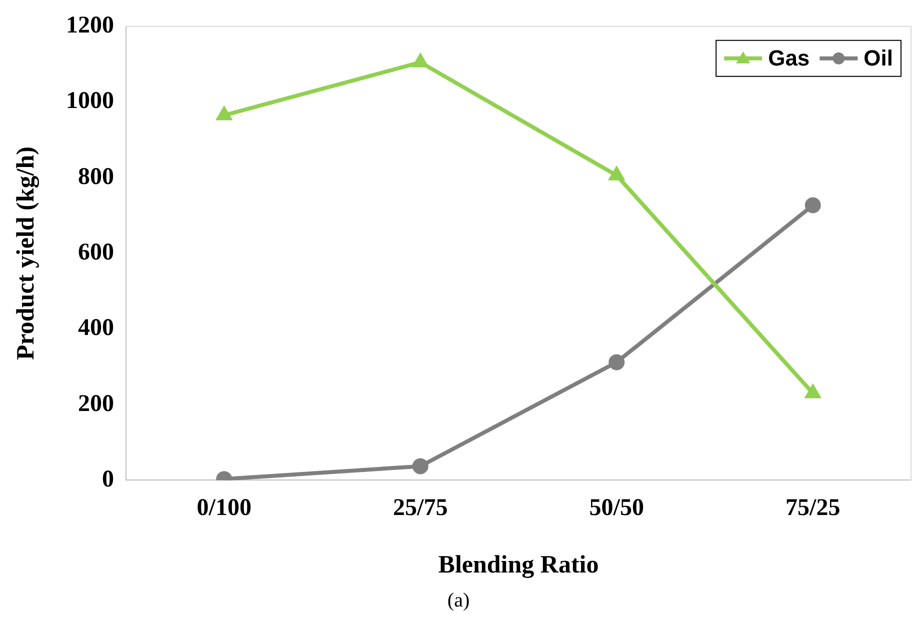  What do you see at coordinates (813, 507) in the screenshot?
I see `x-tick-label: 75/25` at bounding box center [813, 507].